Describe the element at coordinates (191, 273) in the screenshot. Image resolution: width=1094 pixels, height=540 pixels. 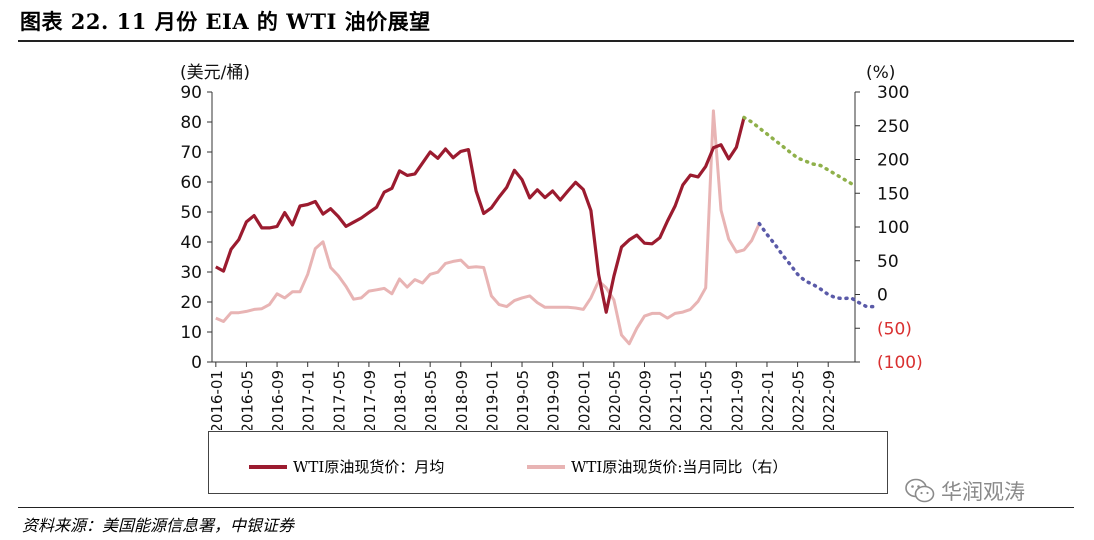
I see `left-tick-label: 30` at that location.